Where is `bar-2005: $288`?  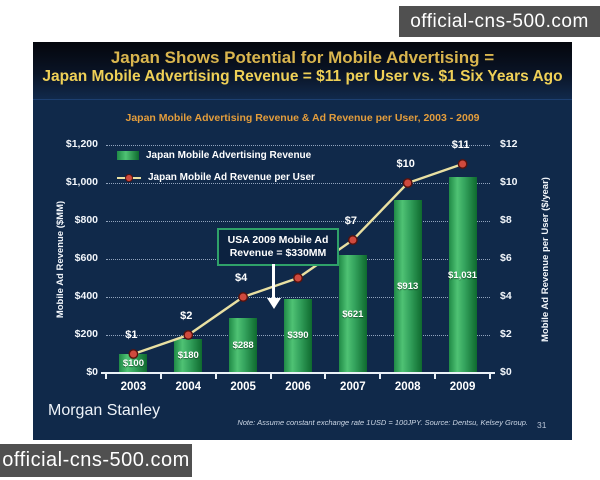
bar-2005: $288 is located at coordinates (243, 345).